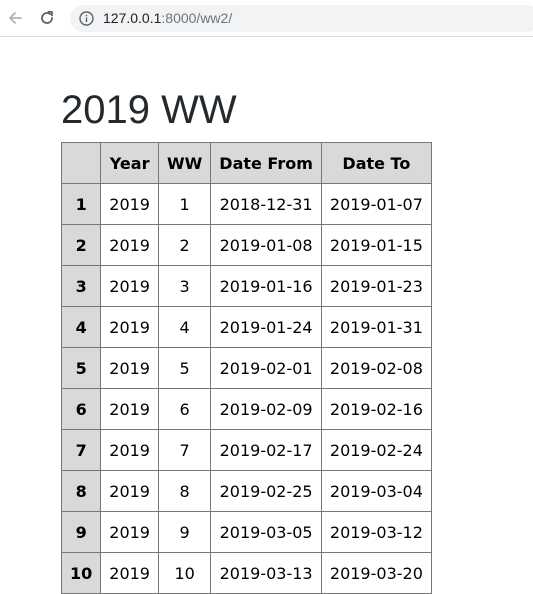 This screenshot has height=594, width=533. I want to click on date-from-cell: 2019-02-09, so click(266, 409).